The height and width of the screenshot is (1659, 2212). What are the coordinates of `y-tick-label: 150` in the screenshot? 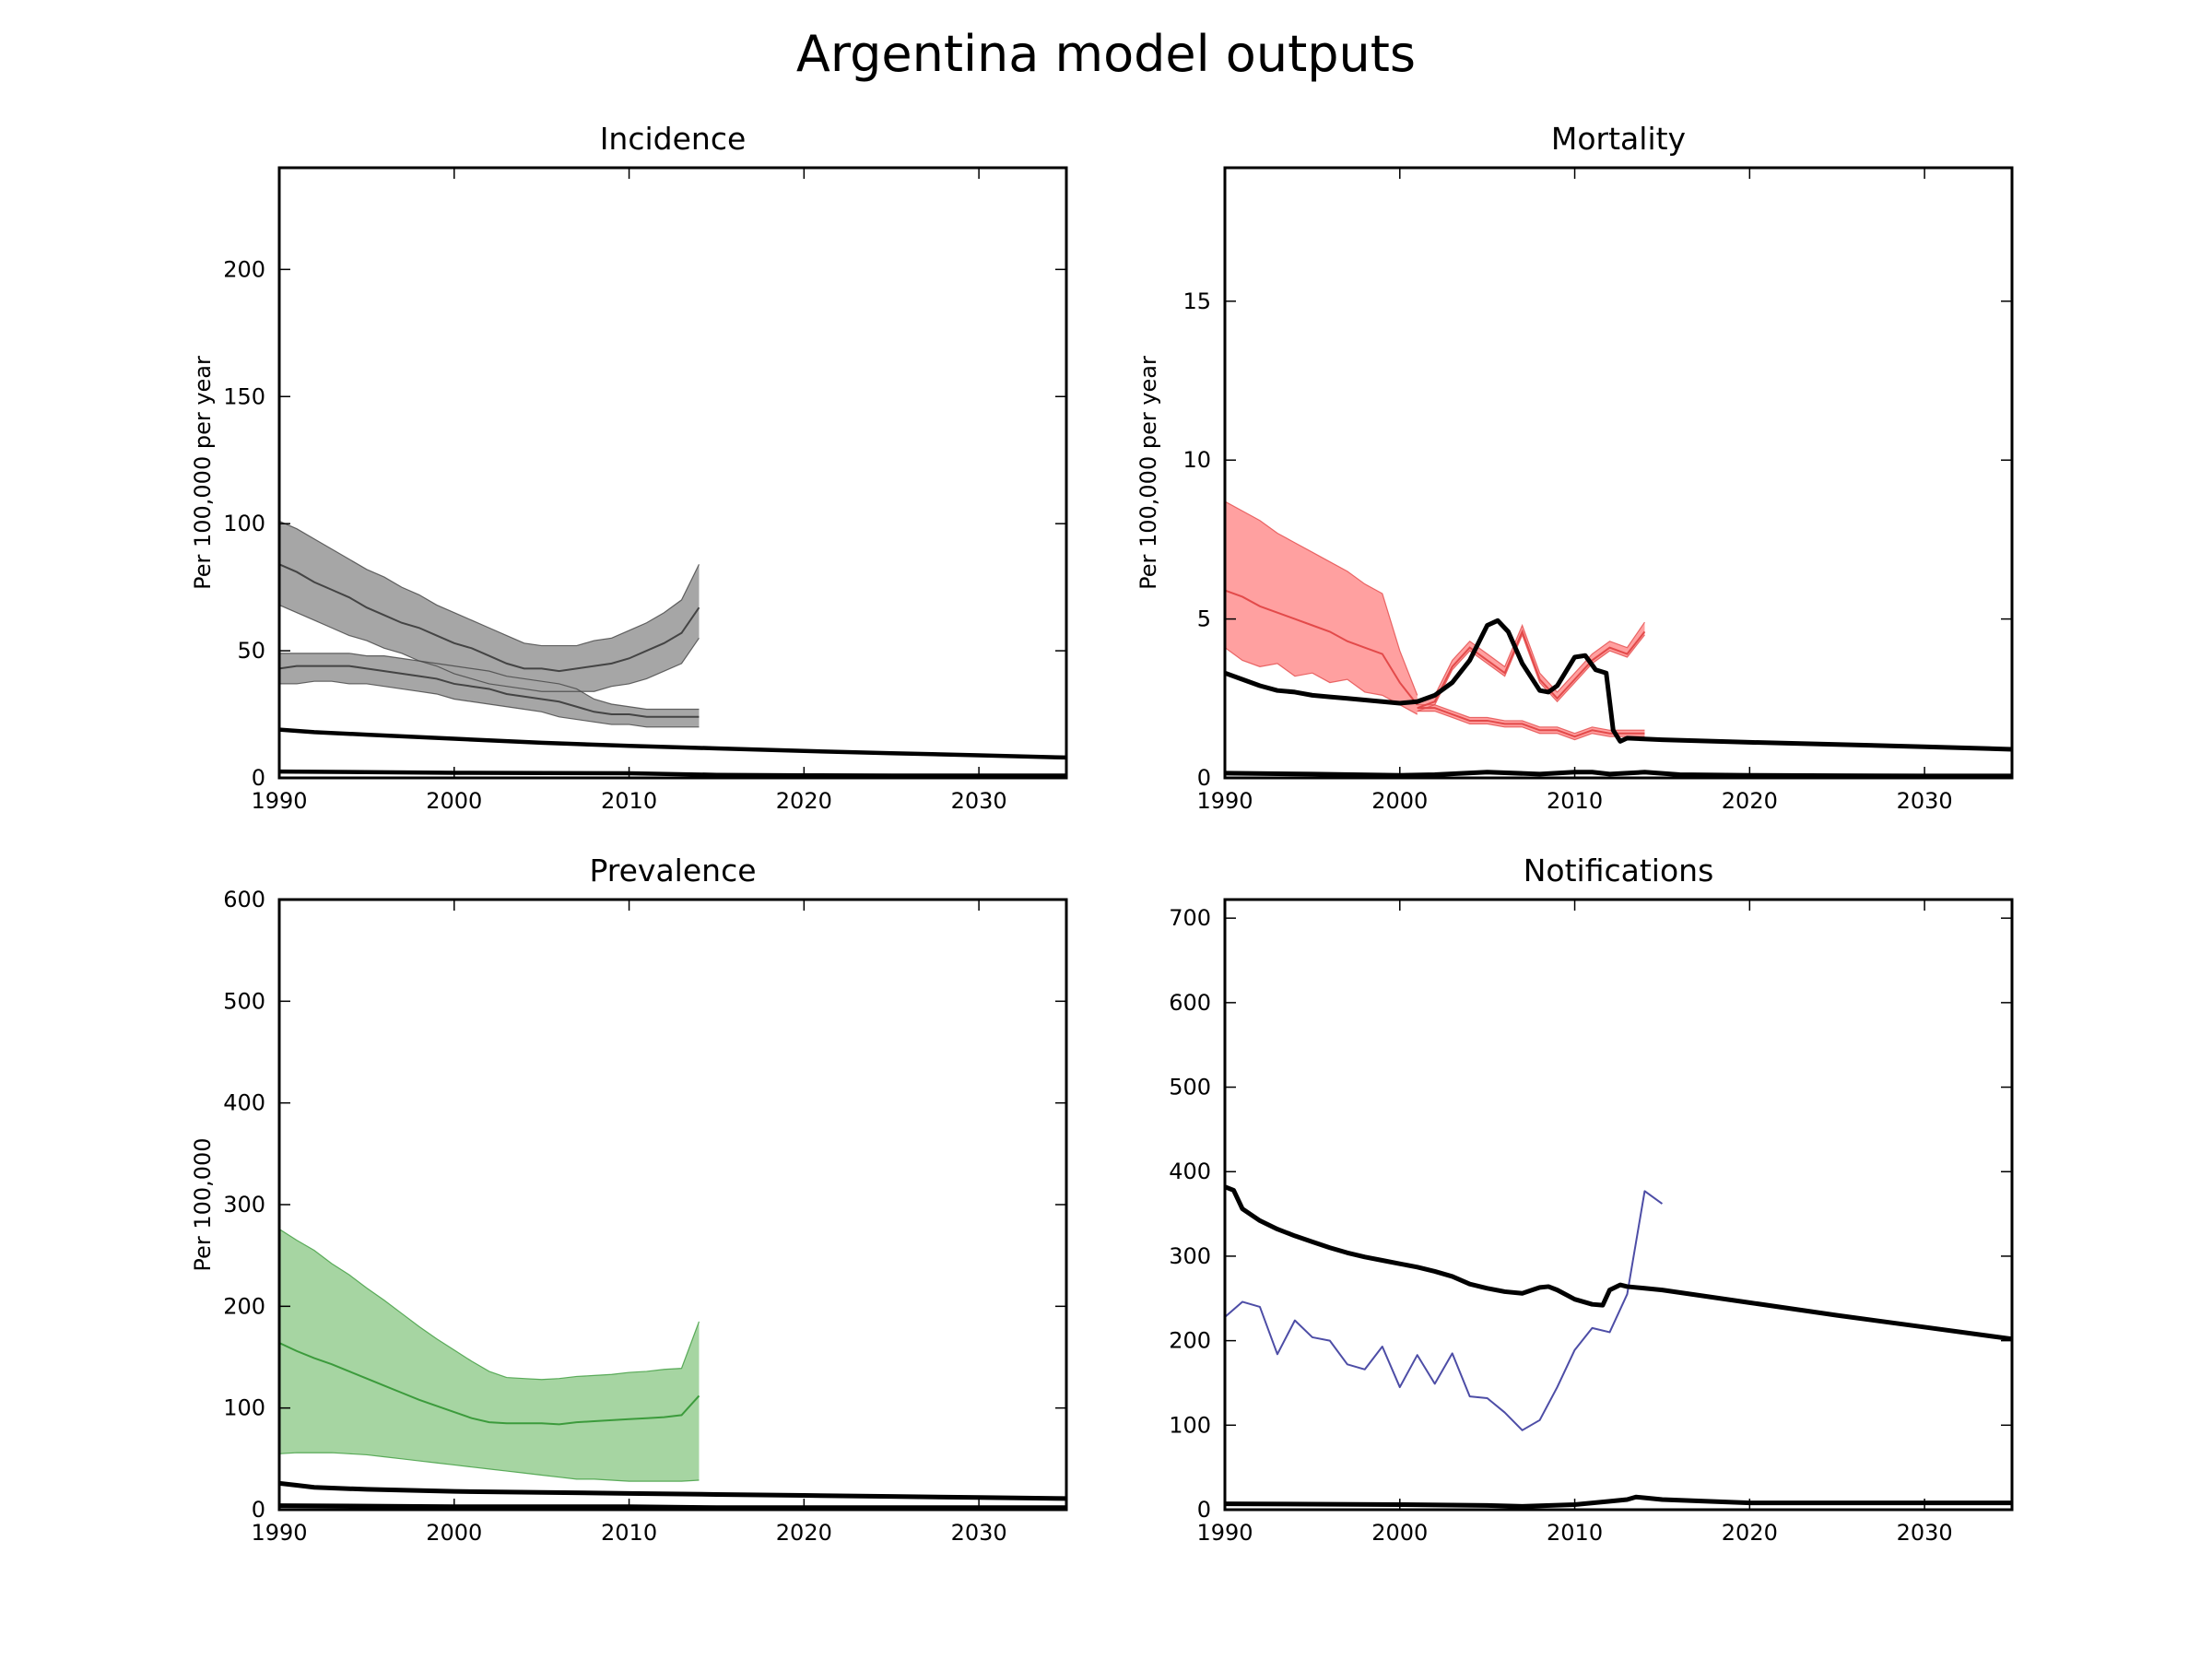 It's located at (244, 396).